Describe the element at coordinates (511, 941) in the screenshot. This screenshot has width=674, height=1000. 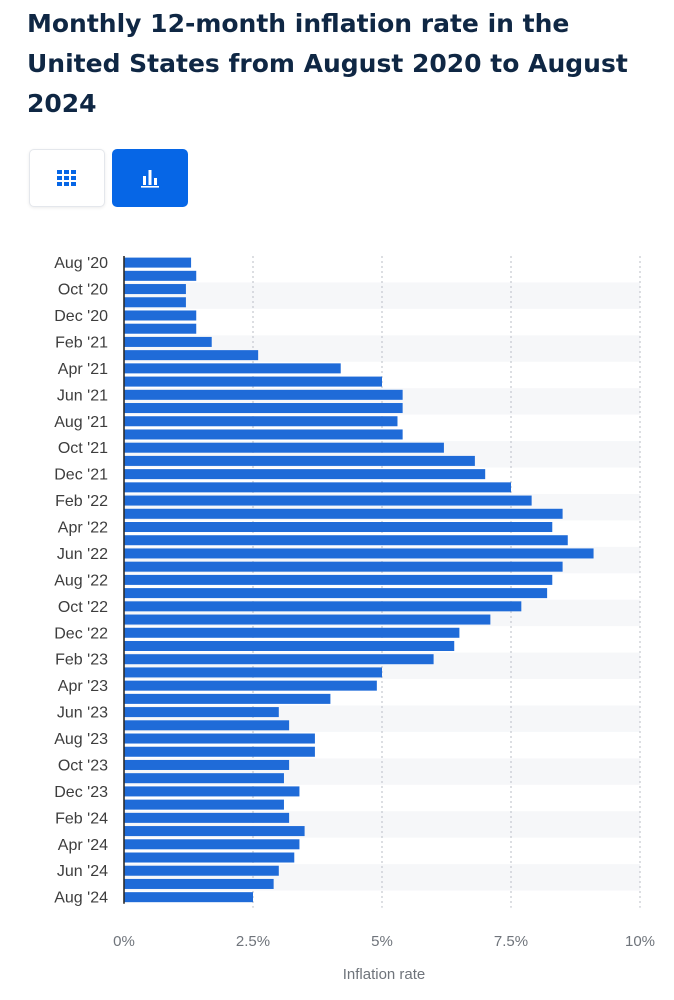
I see `x-tick-label: 7.5%` at that location.